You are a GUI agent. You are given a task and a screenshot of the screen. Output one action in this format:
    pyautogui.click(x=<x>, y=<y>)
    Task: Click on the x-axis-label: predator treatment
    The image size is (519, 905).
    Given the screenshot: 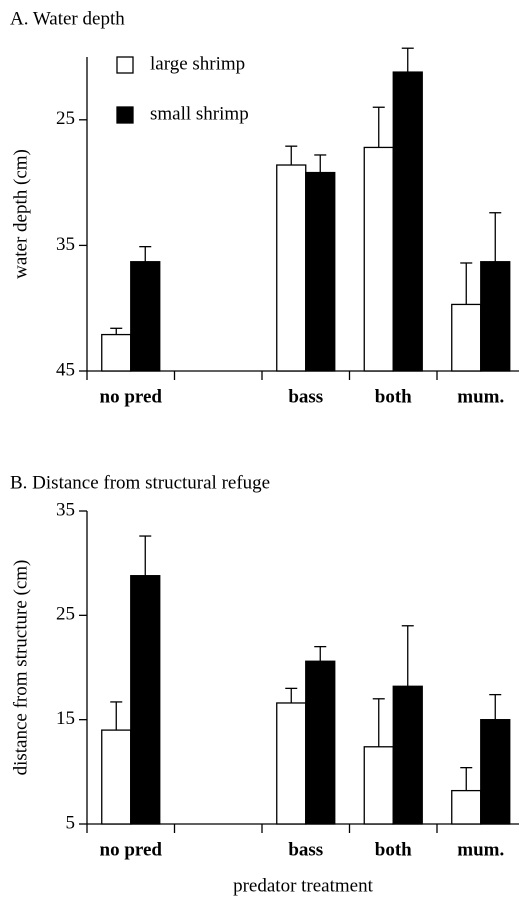 What is the action you would take?
    pyautogui.click(x=303, y=885)
    